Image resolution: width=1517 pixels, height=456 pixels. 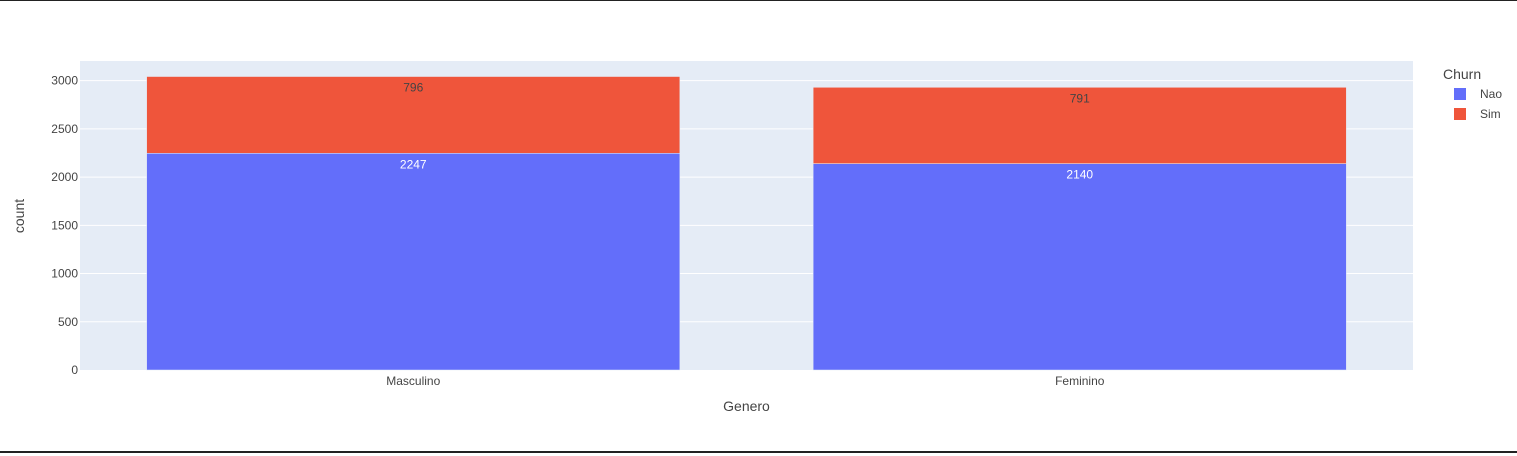 What do you see at coordinates (1460, 94) in the screenshot?
I see `legend-swatch-nao` at bounding box center [1460, 94].